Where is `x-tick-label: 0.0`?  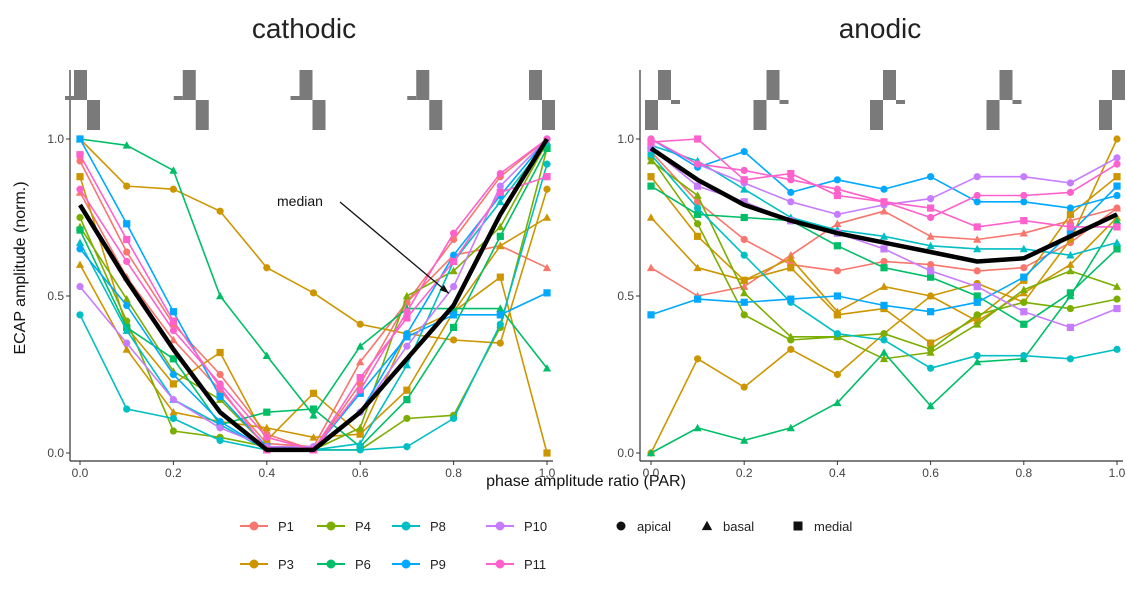
x-tick-label: 0.0 is located at coordinates (80, 473).